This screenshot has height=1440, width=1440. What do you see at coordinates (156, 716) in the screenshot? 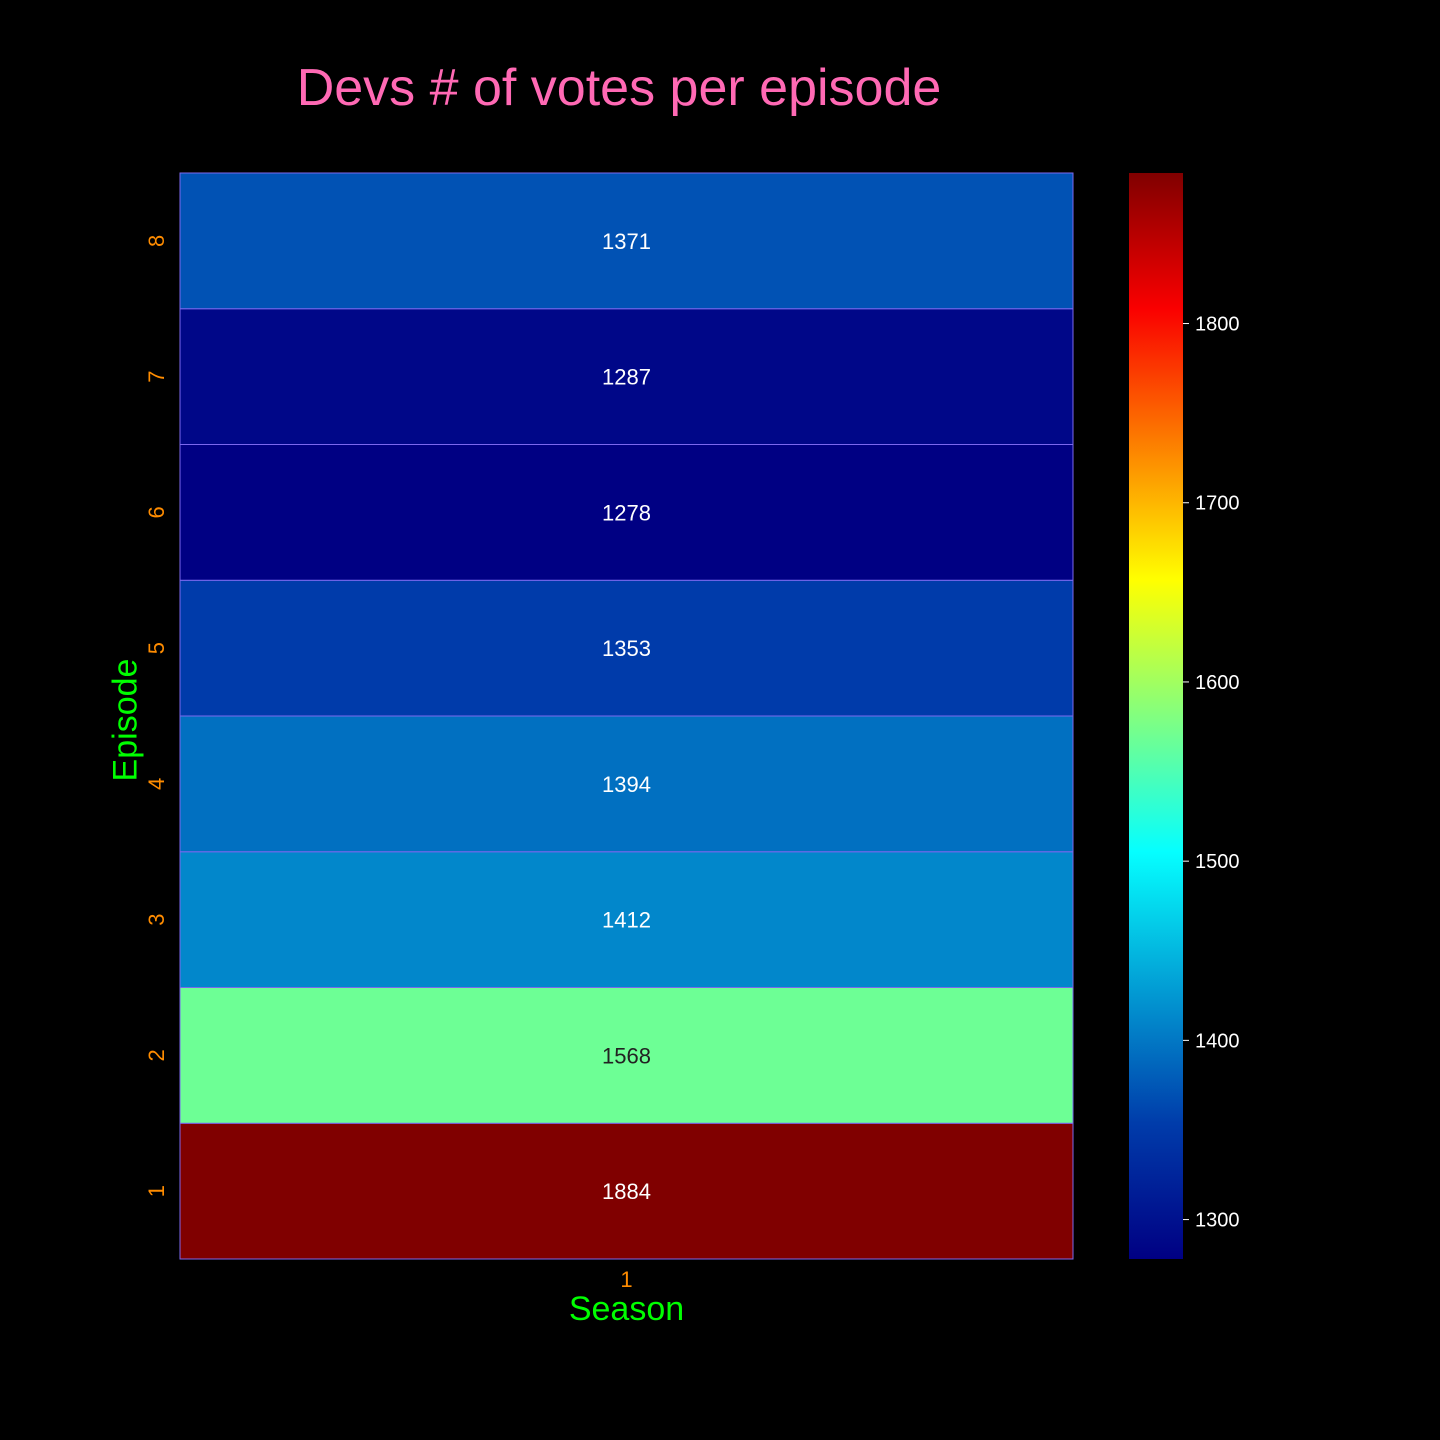
I see `y-axis-ticks: 1 2 3 4 5 6 7 8` at bounding box center [156, 716].